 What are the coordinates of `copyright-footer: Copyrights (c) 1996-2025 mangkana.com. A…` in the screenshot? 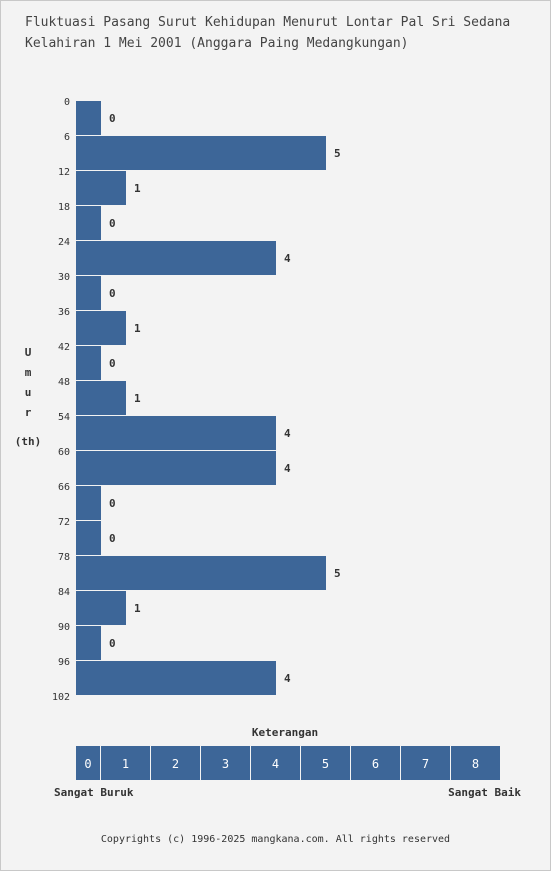 It's located at (275, 839).